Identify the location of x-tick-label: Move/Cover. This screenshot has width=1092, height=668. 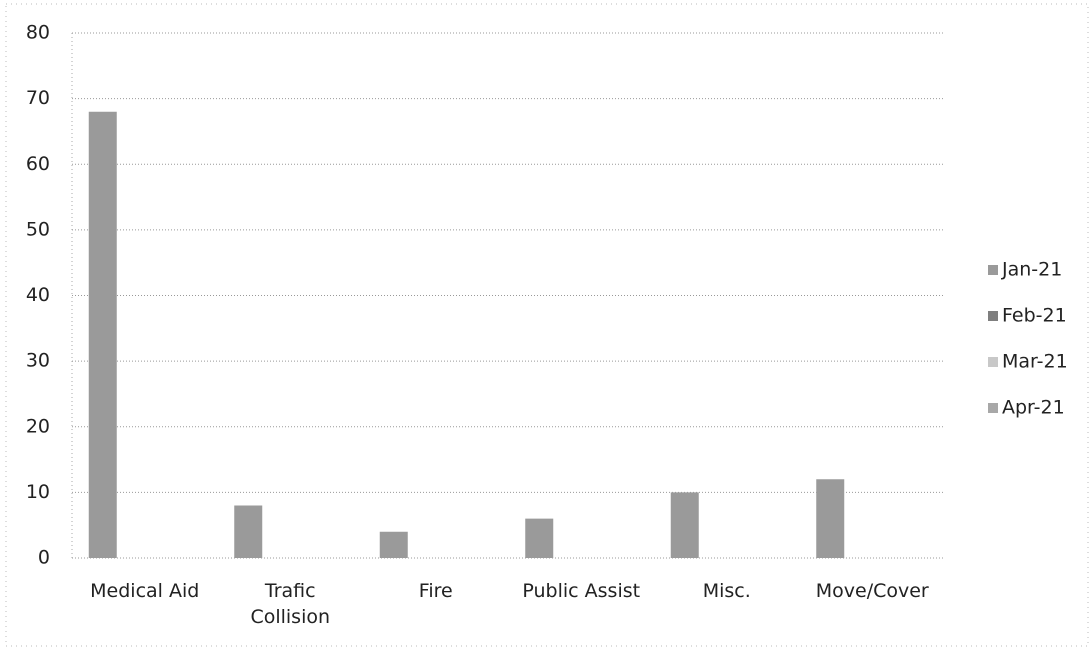
(872, 591).